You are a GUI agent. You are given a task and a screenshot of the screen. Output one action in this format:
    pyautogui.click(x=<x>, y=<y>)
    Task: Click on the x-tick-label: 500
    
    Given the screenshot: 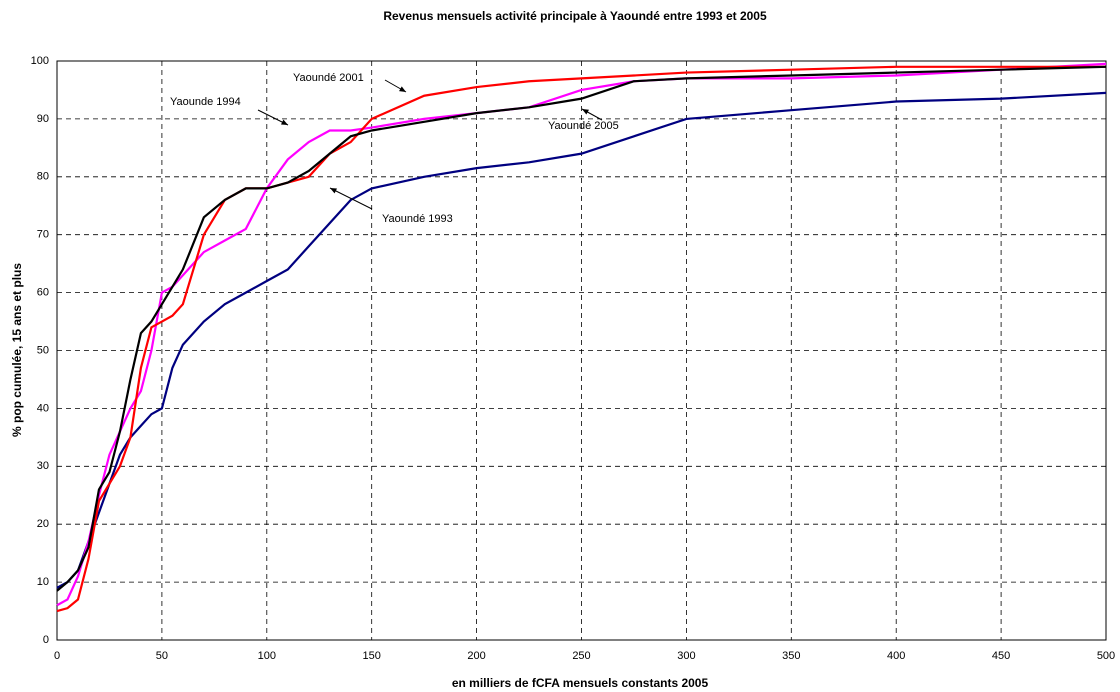 What is the action you would take?
    pyautogui.click(x=1106, y=656)
    